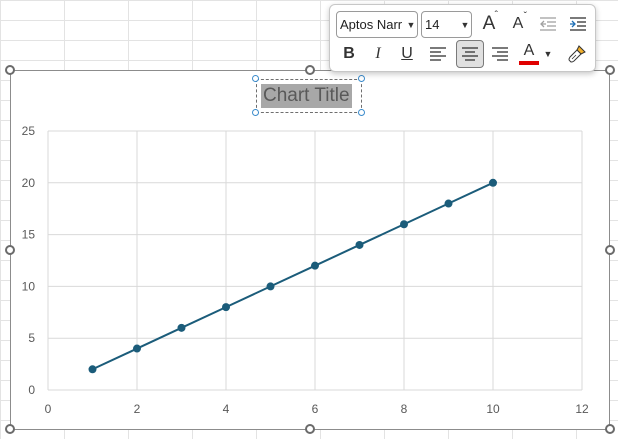 This screenshot has height=439, width=618. I want to click on y-axis-tick-labels: 0 5 10 15 20 25, so click(29, 260).